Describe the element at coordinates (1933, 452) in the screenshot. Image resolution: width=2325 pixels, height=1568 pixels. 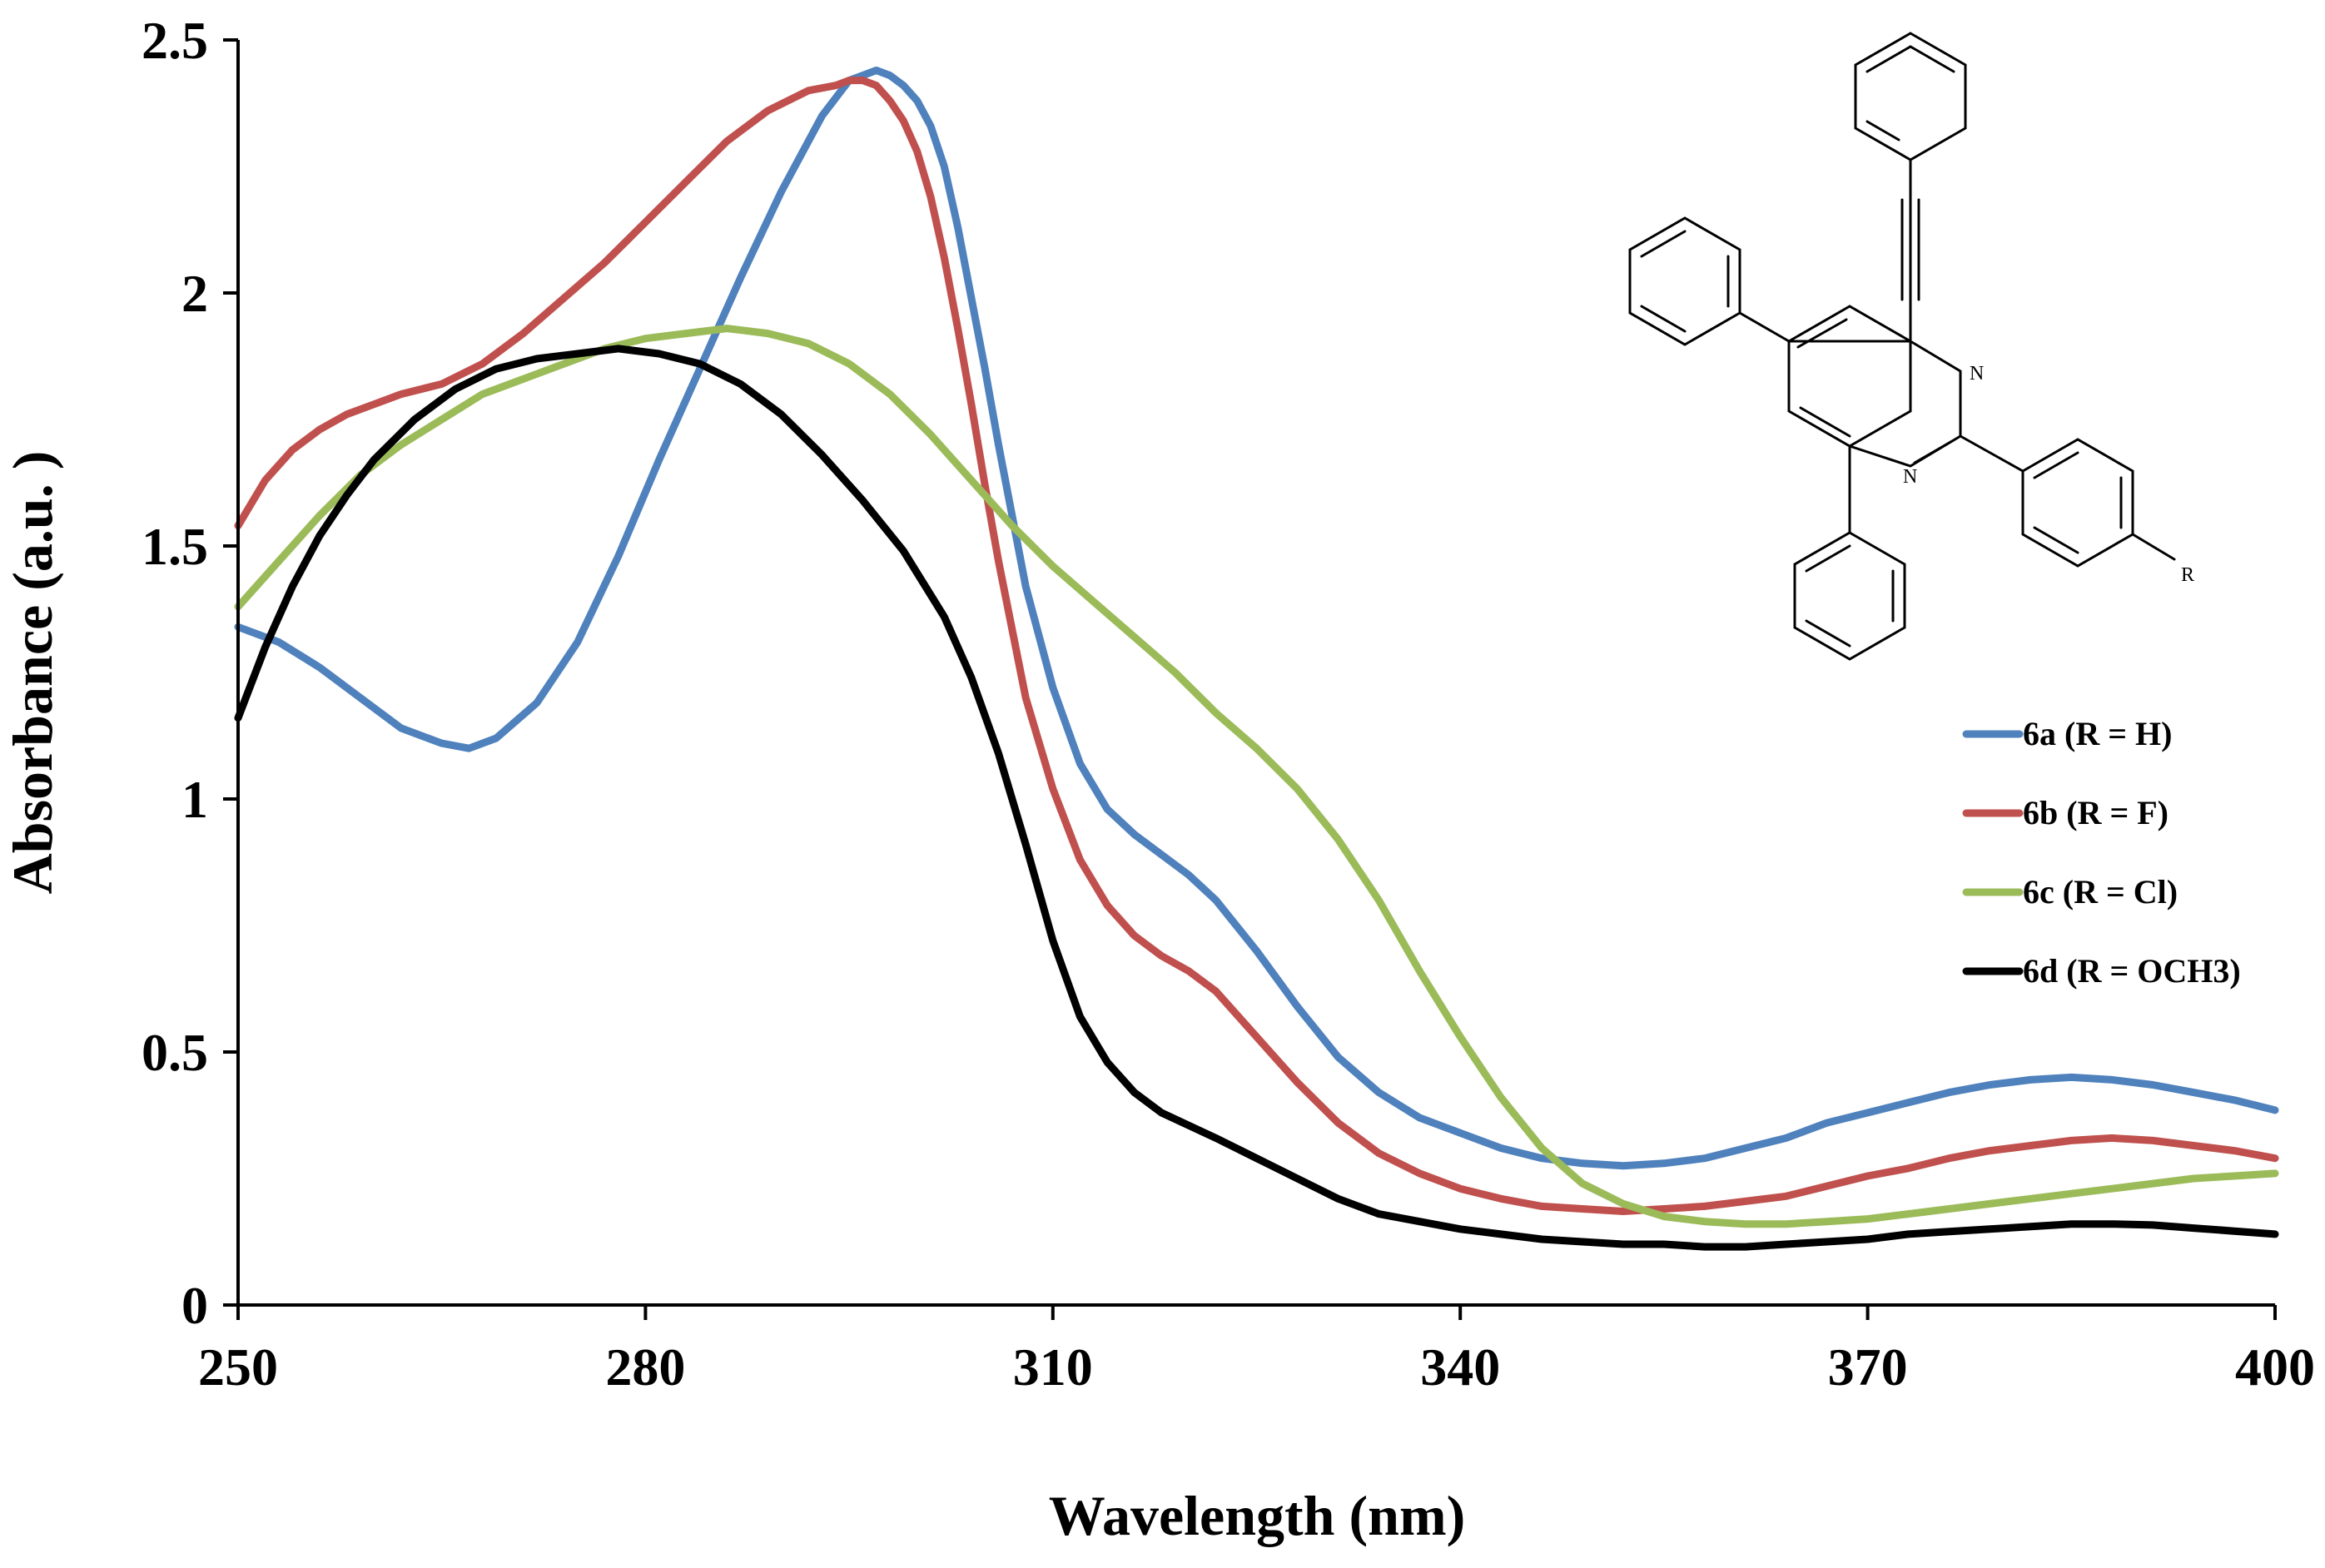
I see `pyrimidine-inner-bond` at that location.